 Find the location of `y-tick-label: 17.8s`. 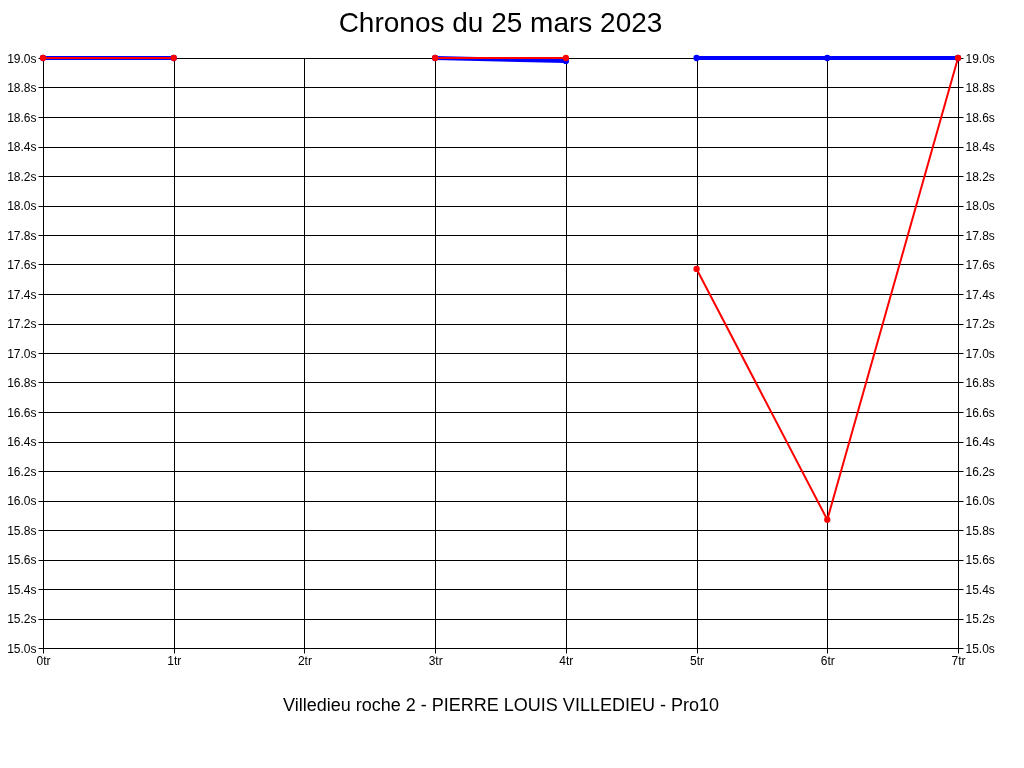

y-tick-label: 17.8s is located at coordinates (22, 235).